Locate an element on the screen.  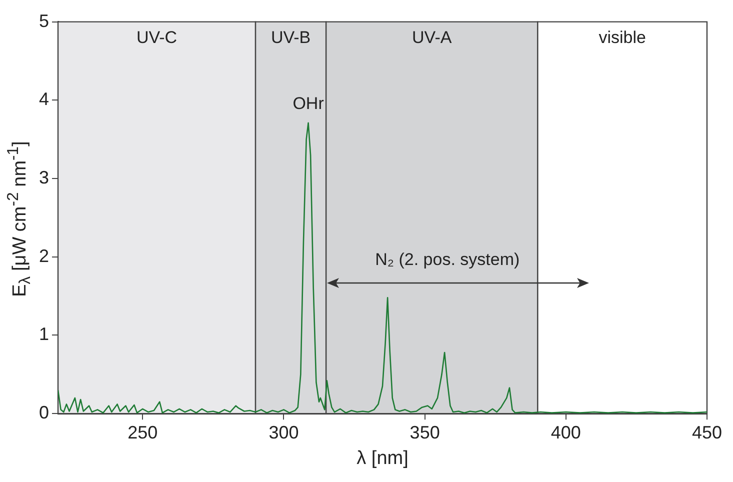
x-tick-label: 400 is located at coordinates (565, 432).